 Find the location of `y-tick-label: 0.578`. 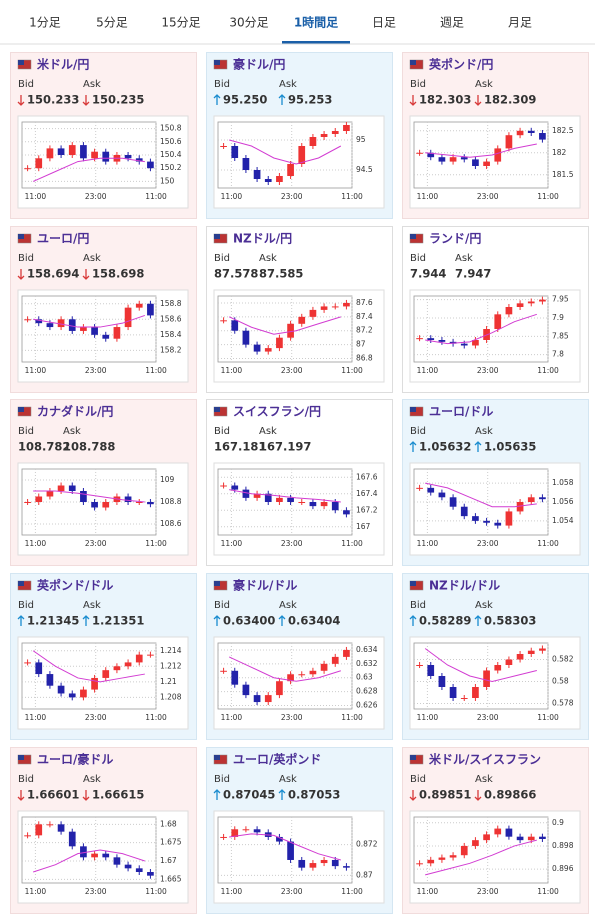

y-tick-label: 0.578 is located at coordinates (563, 703).